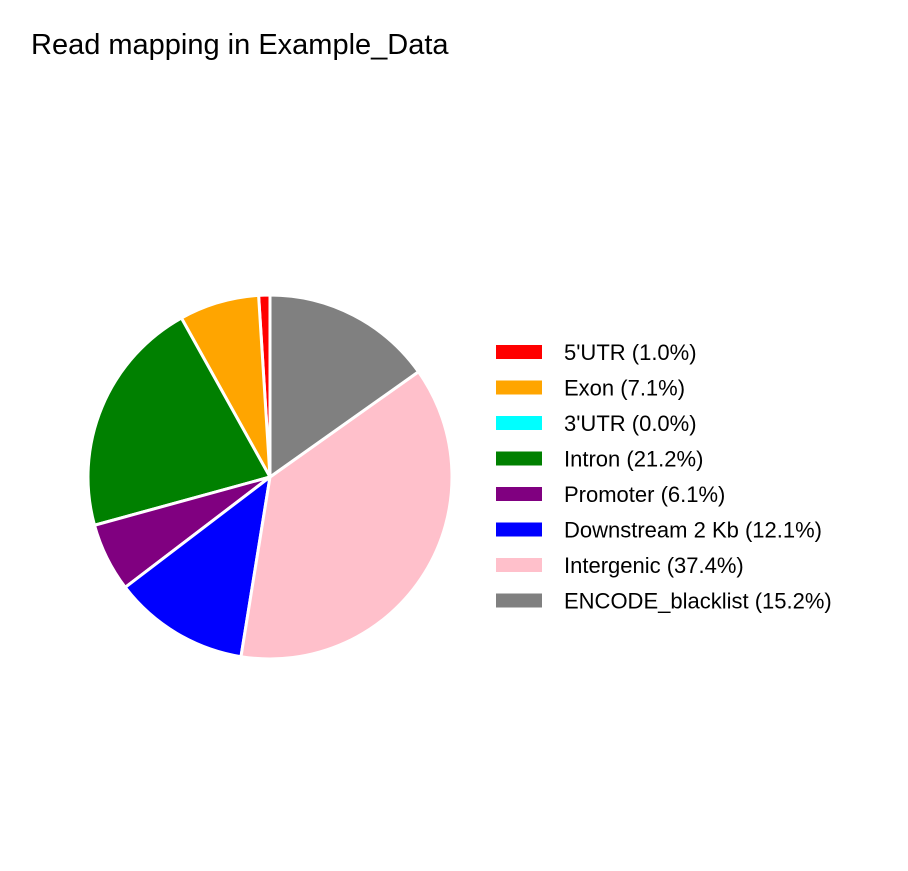 The width and height of the screenshot is (908, 871). I want to click on legend-label-intron: Intron (21.2%), so click(633, 459).